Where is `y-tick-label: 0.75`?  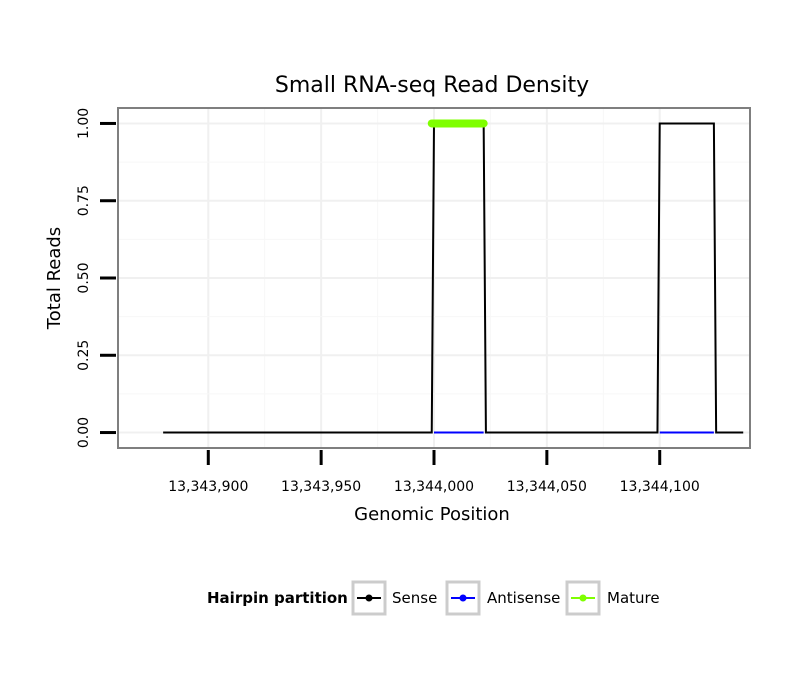 y-tick-label: 0.75 is located at coordinates (84, 200).